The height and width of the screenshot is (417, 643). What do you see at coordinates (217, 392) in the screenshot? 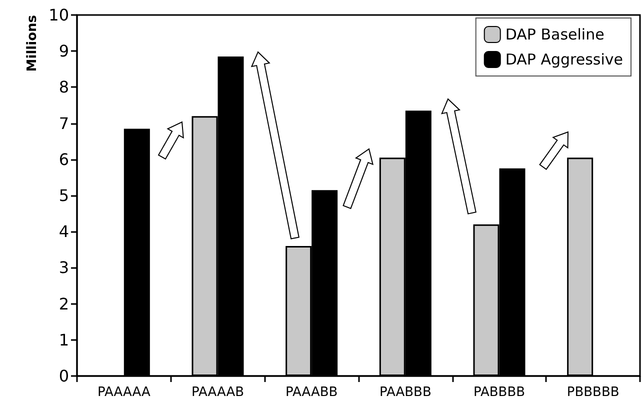
I see `x-tick-label: PAAAAB` at bounding box center [217, 392].